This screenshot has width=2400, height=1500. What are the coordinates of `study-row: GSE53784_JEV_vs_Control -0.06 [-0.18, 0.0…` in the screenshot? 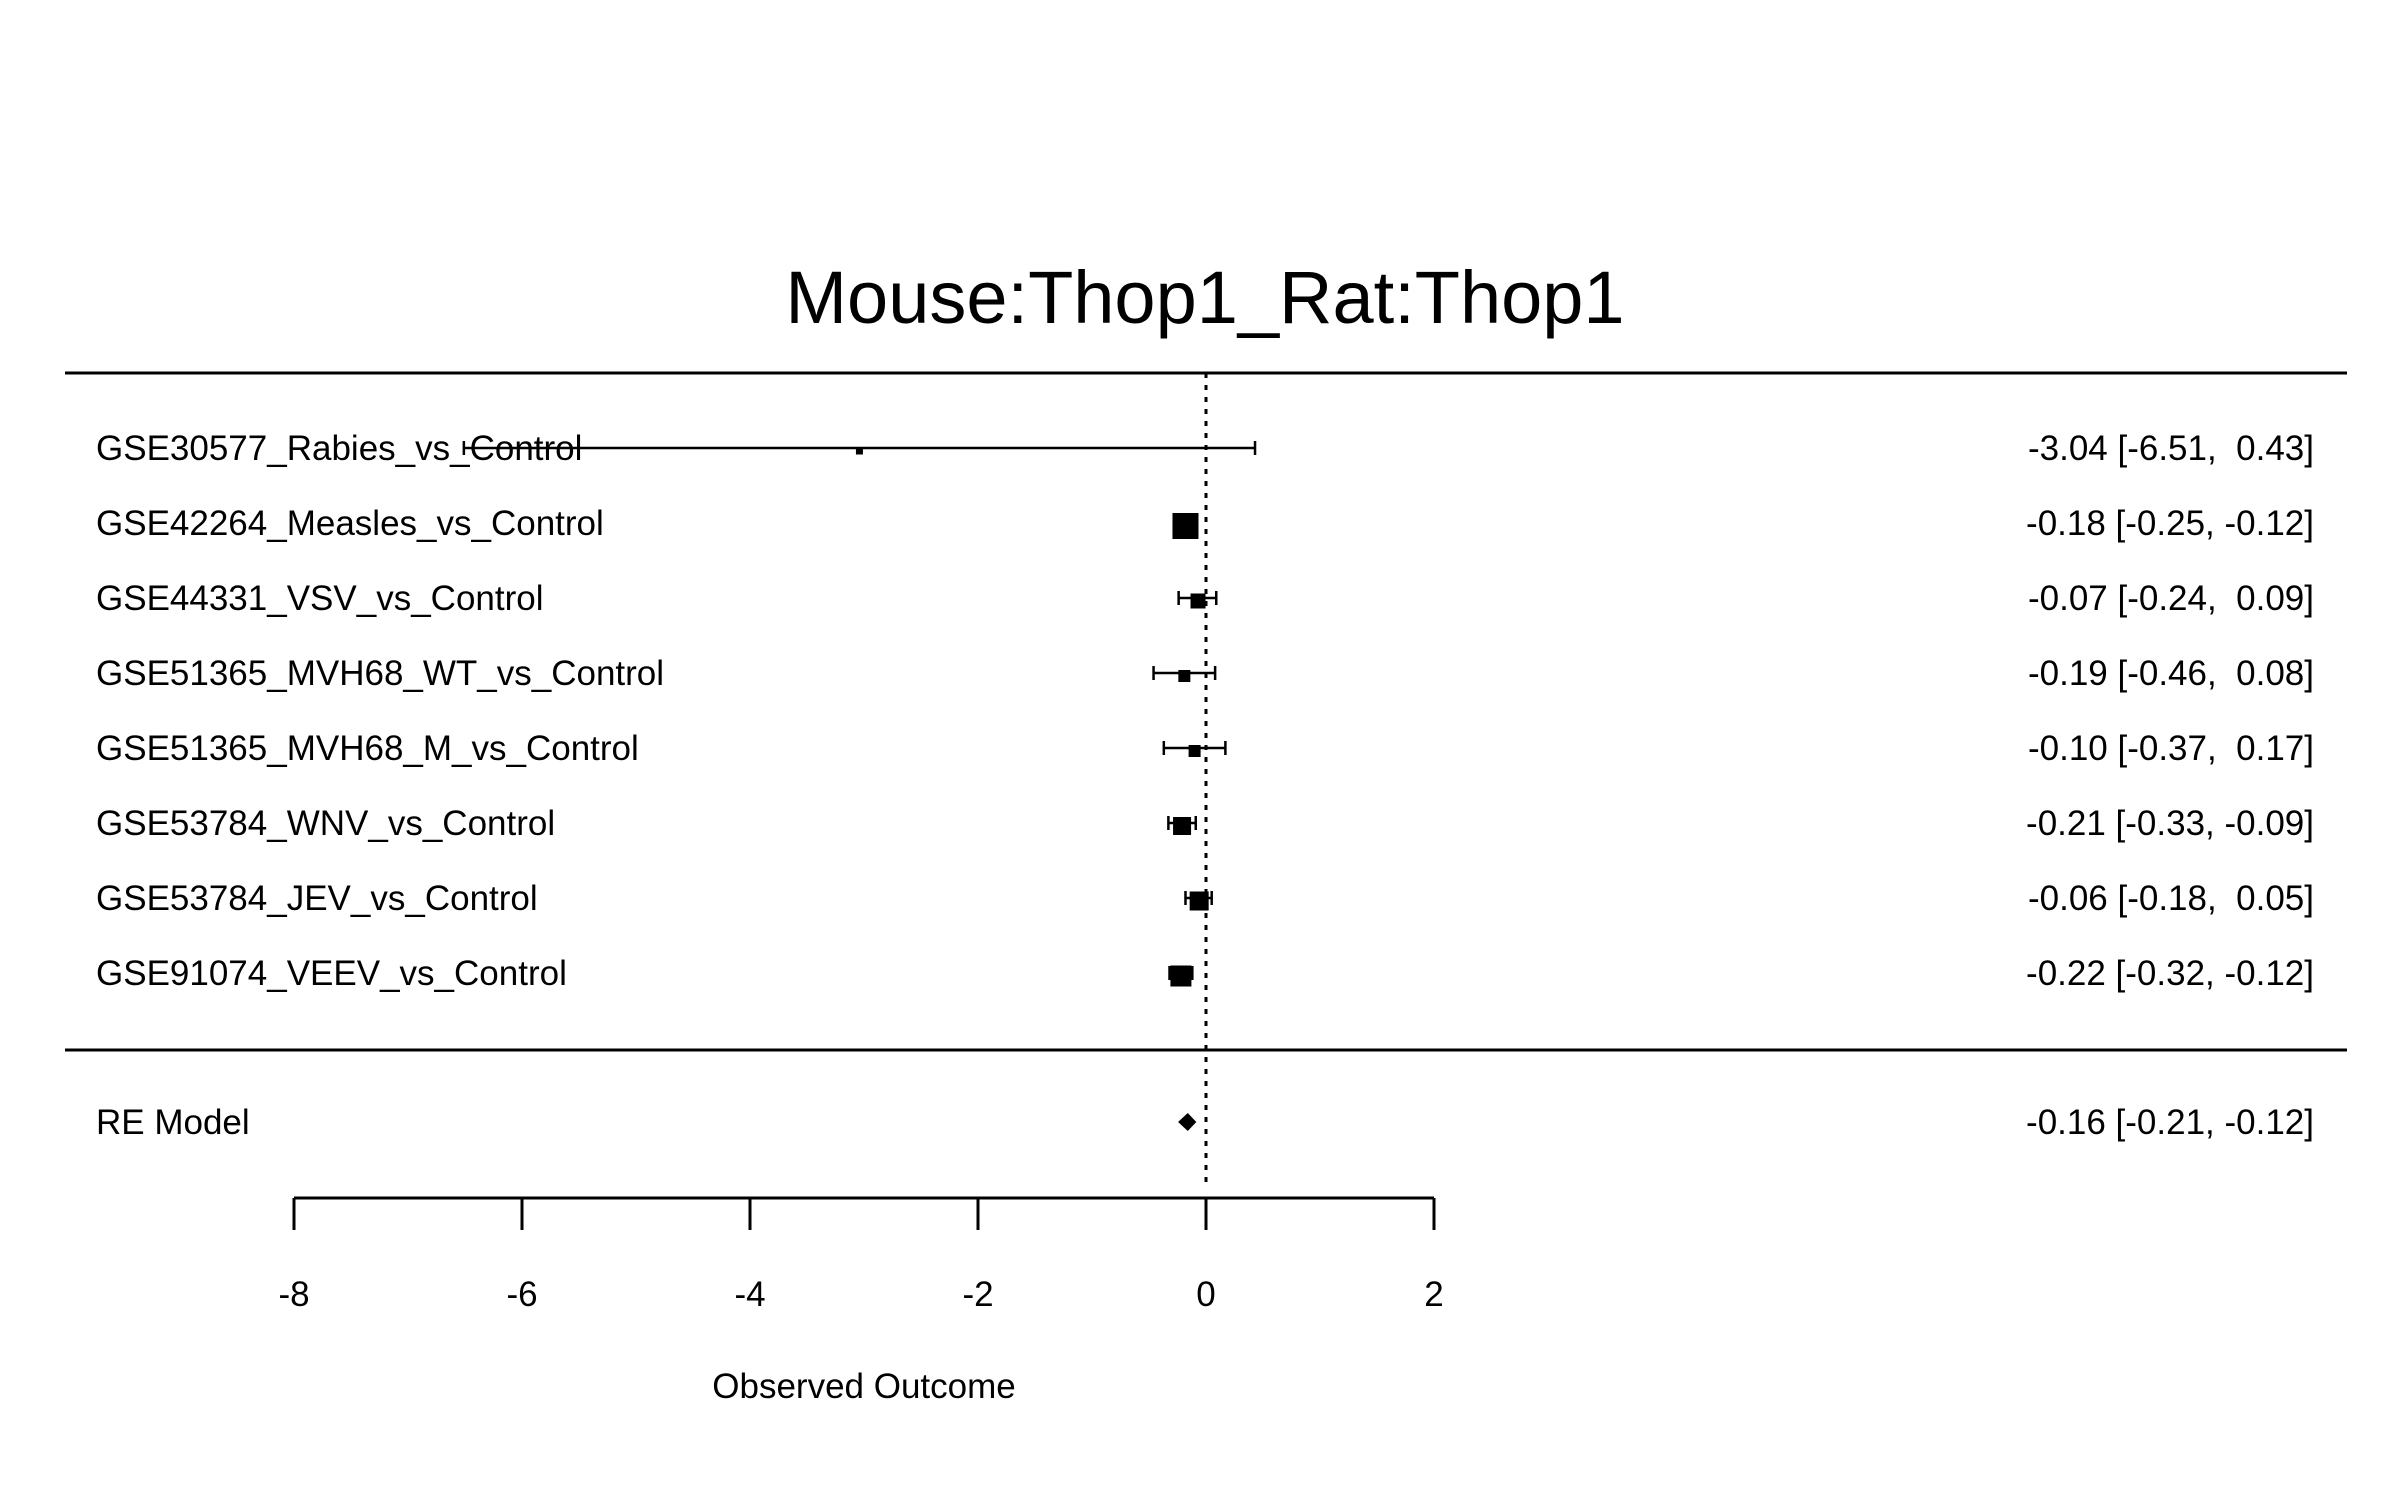 It's located at (1205, 898).